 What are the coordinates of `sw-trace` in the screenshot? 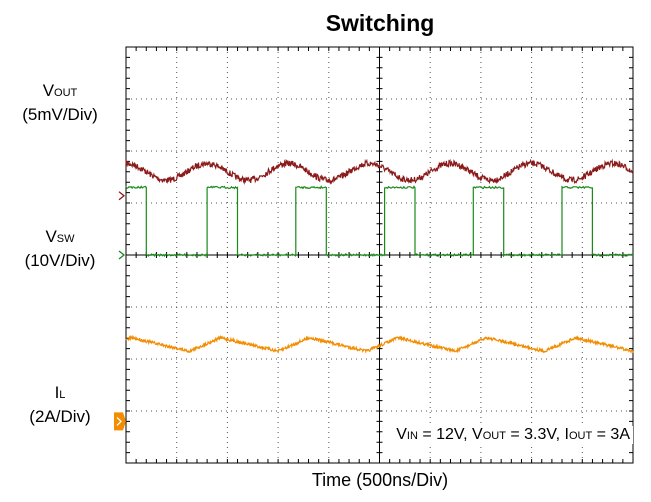 It's located at (379, 221).